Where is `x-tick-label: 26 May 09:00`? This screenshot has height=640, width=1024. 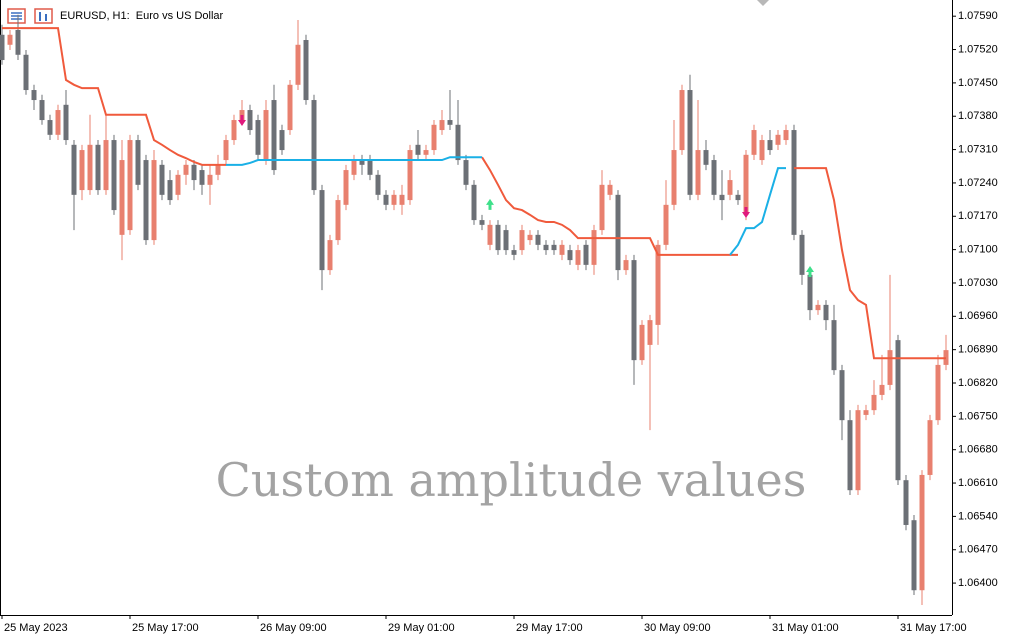
x-tick-label: 26 May 09:00 is located at coordinates (293, 628).